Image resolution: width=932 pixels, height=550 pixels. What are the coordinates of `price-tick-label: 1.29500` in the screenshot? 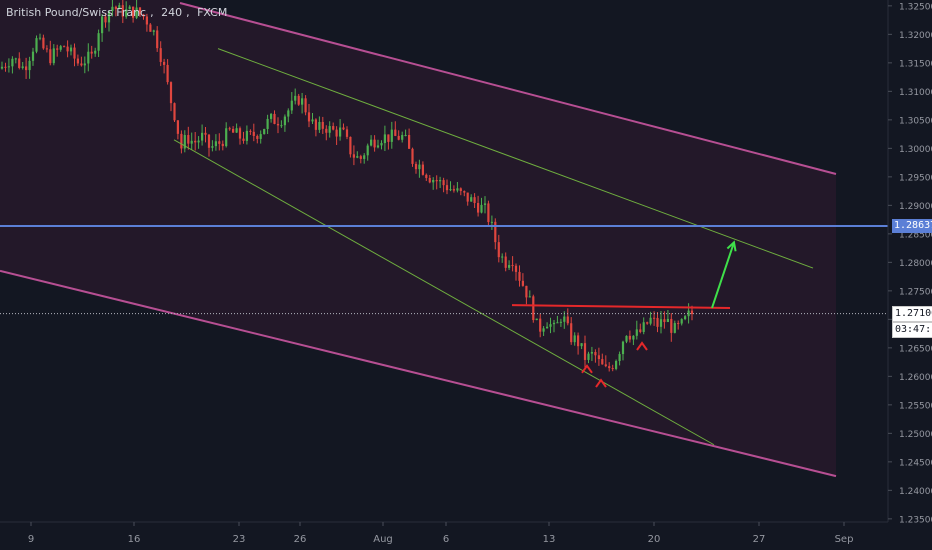 It's located at (915, 178).